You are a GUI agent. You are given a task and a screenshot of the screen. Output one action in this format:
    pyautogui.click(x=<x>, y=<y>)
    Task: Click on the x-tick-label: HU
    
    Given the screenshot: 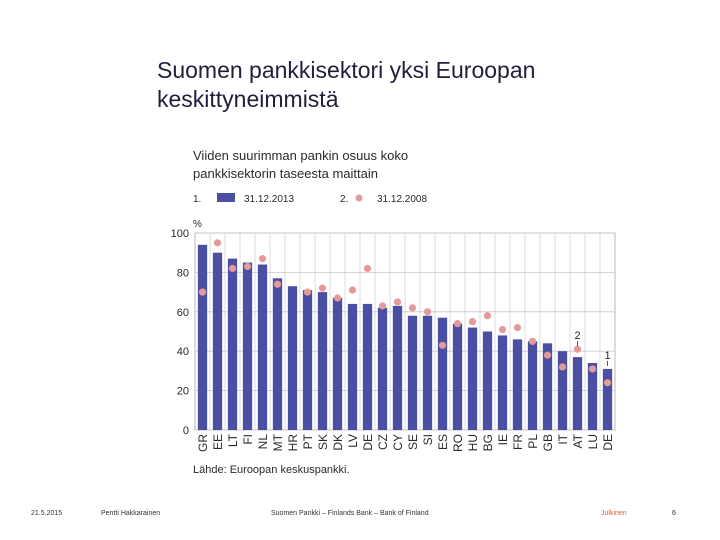 What is the action you would take?
    pyautogui.click(x=473, y=442)
    